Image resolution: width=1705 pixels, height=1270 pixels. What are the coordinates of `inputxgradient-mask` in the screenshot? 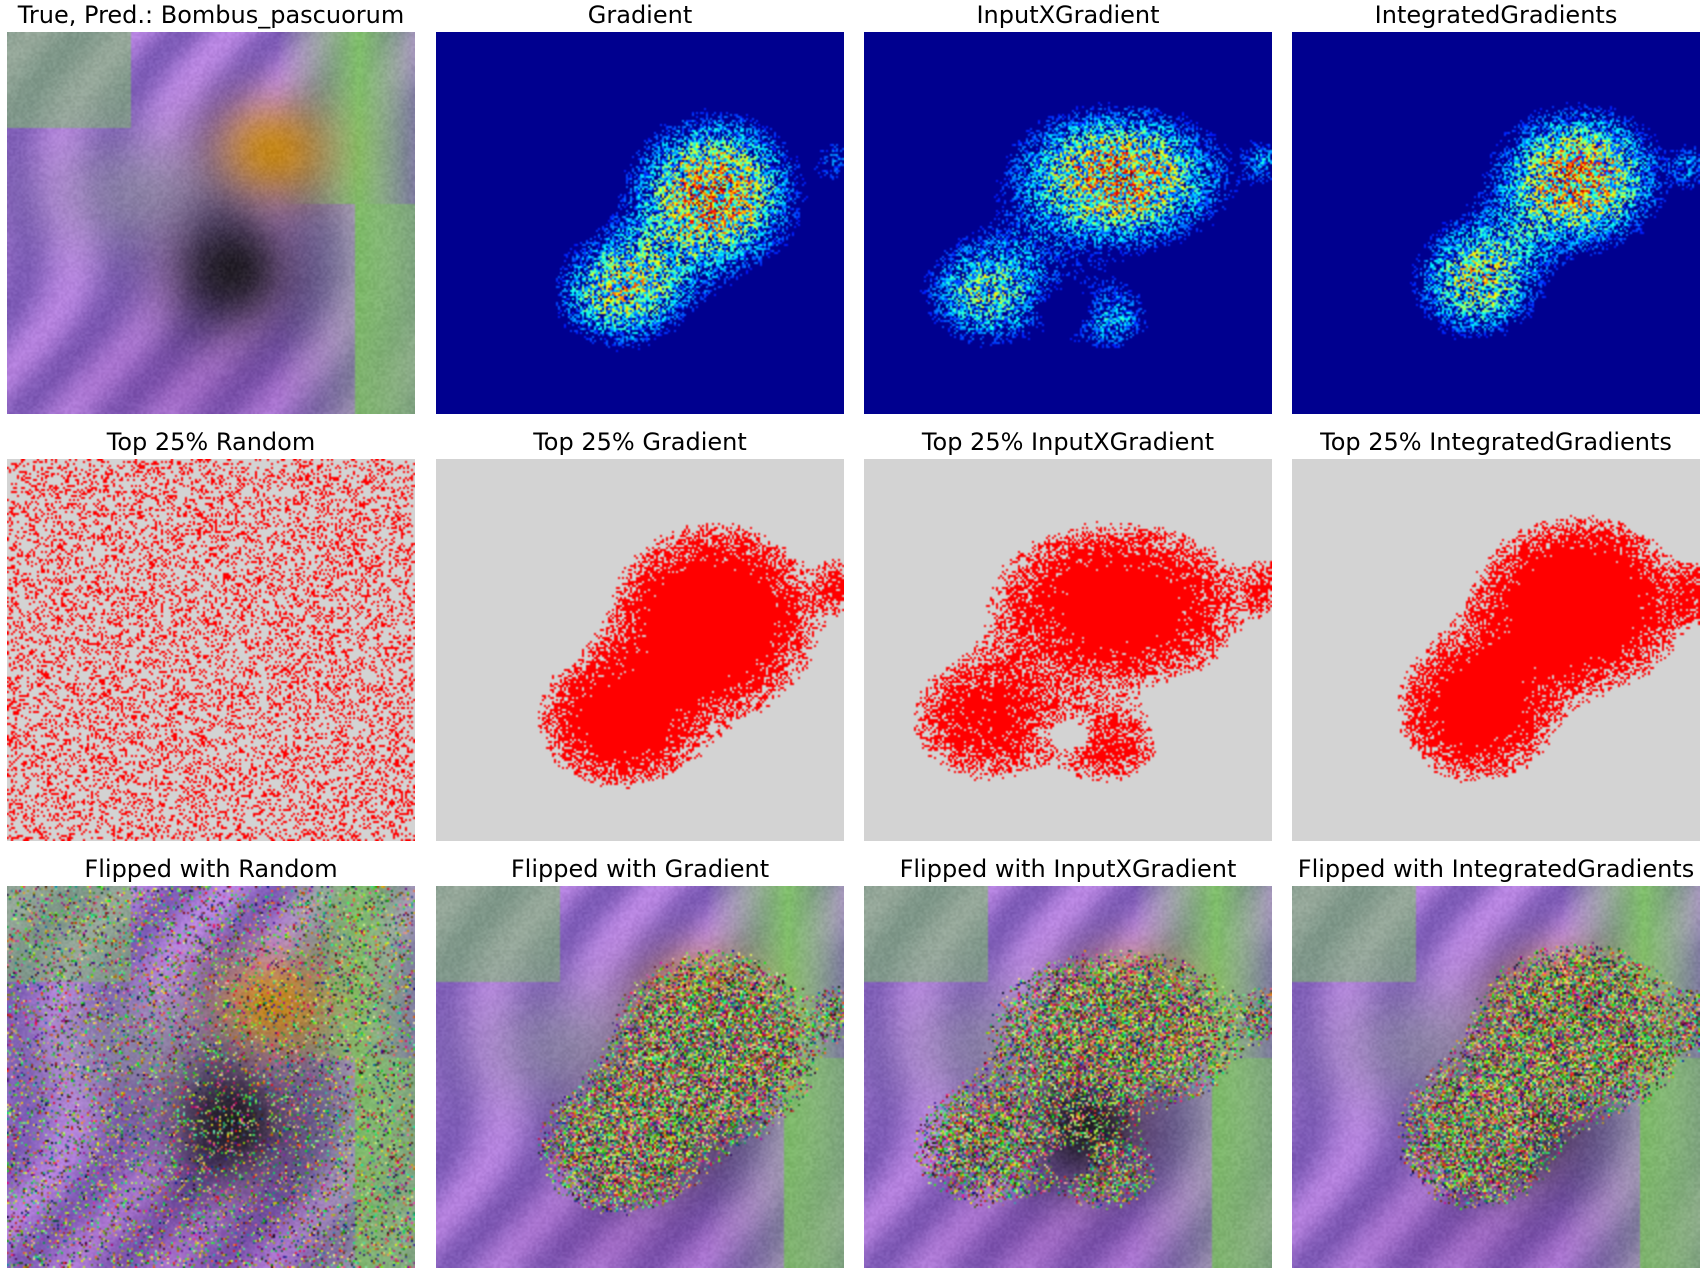 It's located at (1068, 650).